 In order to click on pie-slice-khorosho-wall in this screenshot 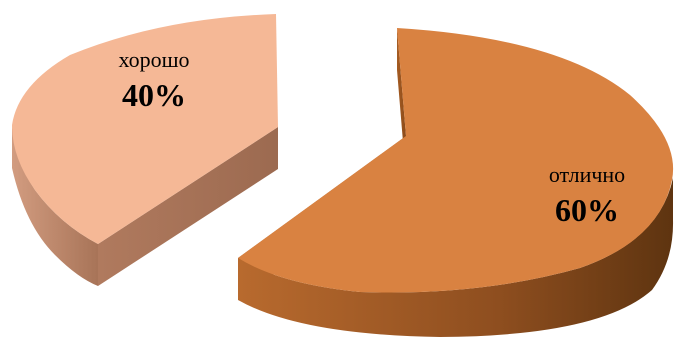, I will do `click(188, 206)`.